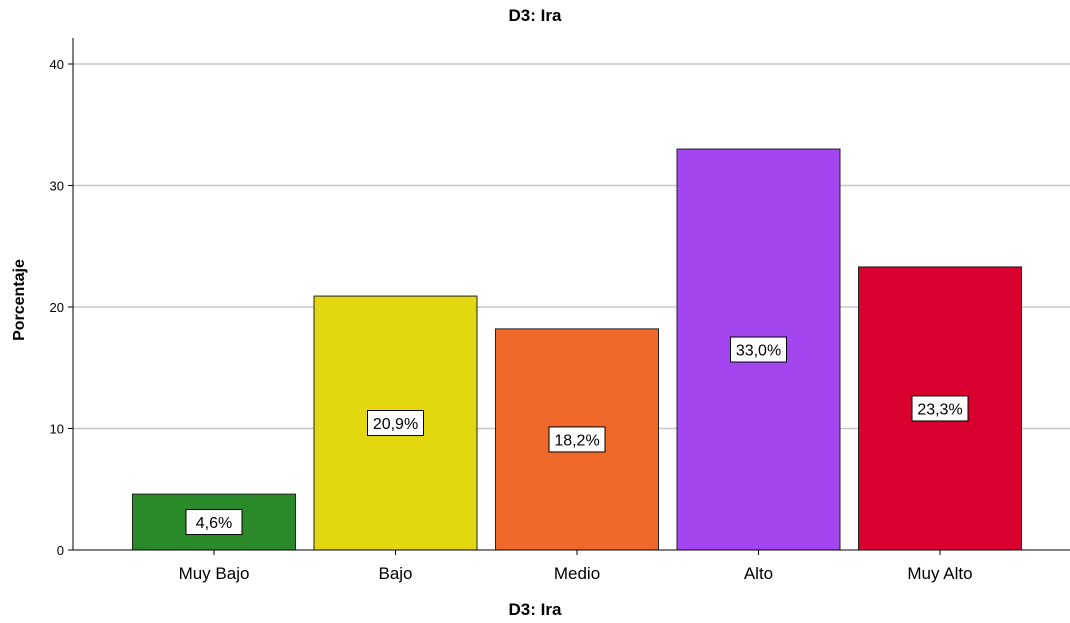 The height and width of the screenshot is (623, 1070). What do you see at coordinates (535, 609) in the screenshot?
I see `x-axis-label: D3: Ira` at bounding box center [535, 609].